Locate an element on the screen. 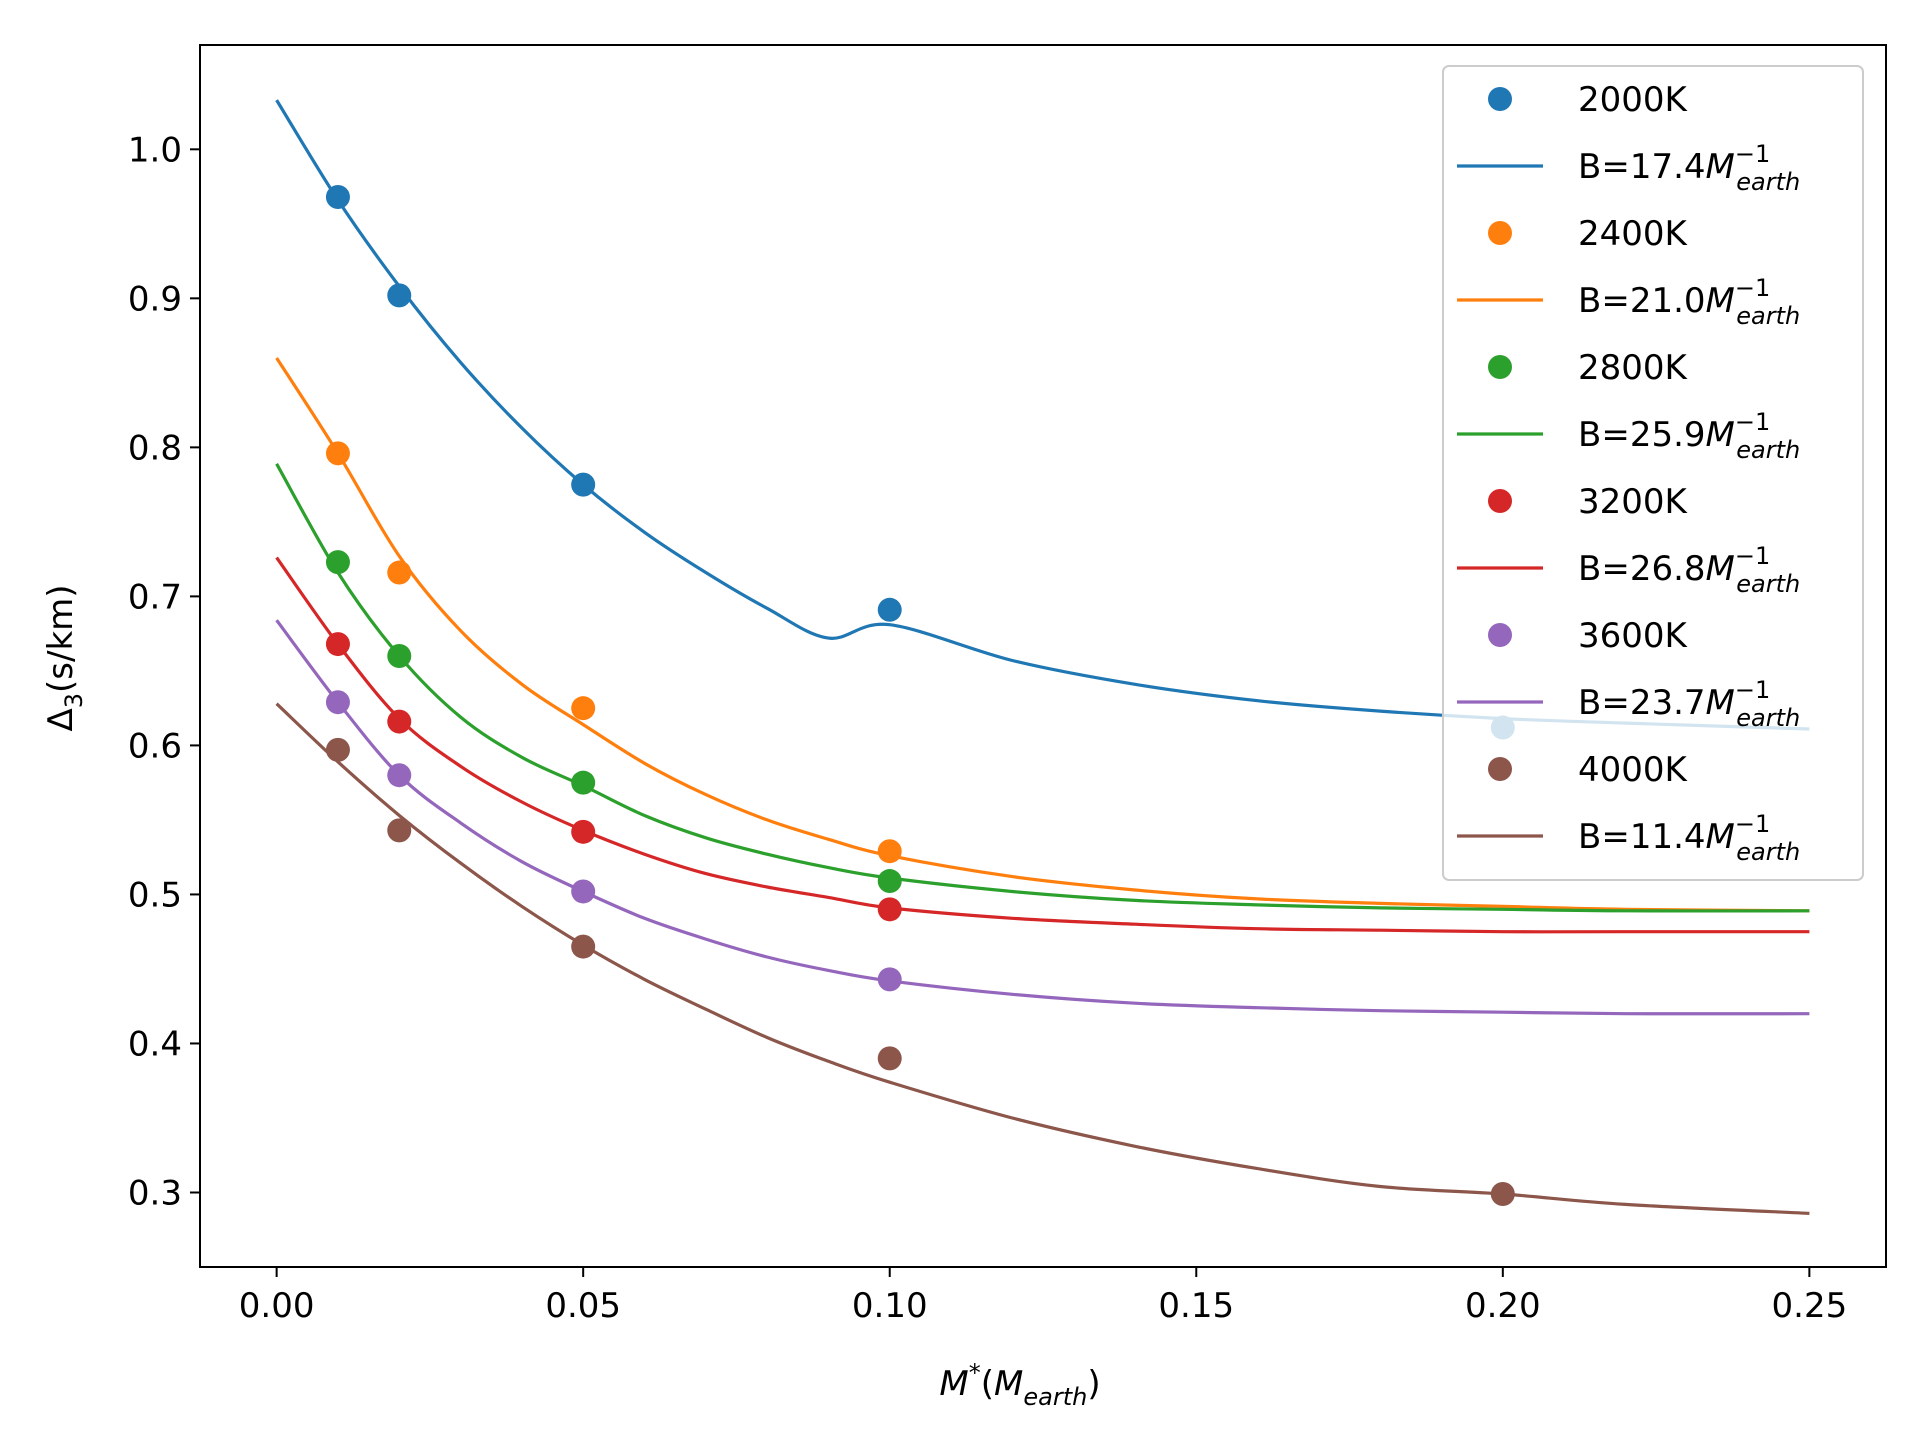  y-tick-label: 0.7 is located at coordinates (155, 597).